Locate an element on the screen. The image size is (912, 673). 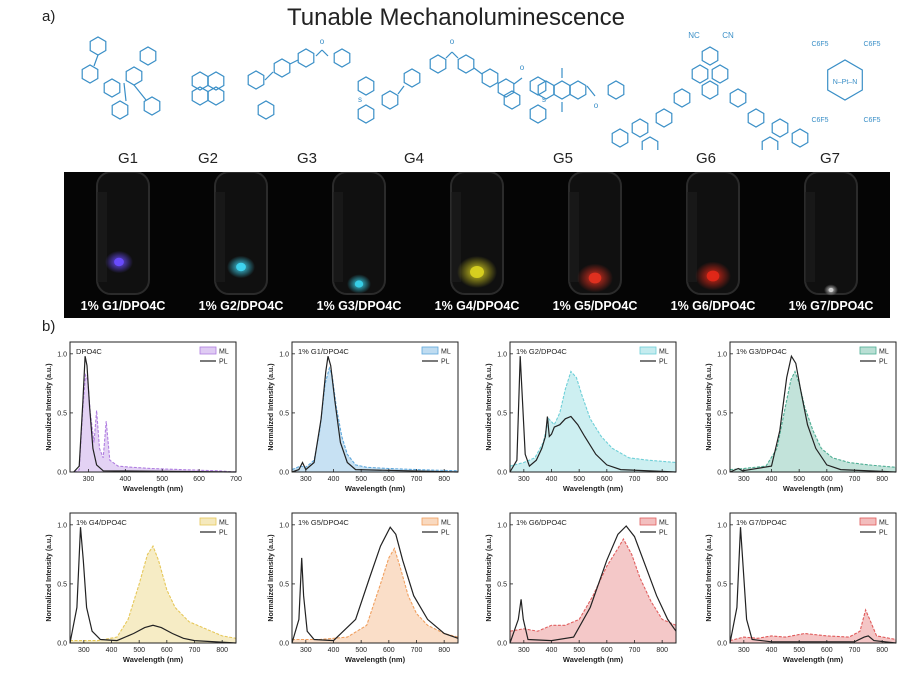
photo-label-g5: 1% G5/DPO4C is located at coordinates (595, 306).